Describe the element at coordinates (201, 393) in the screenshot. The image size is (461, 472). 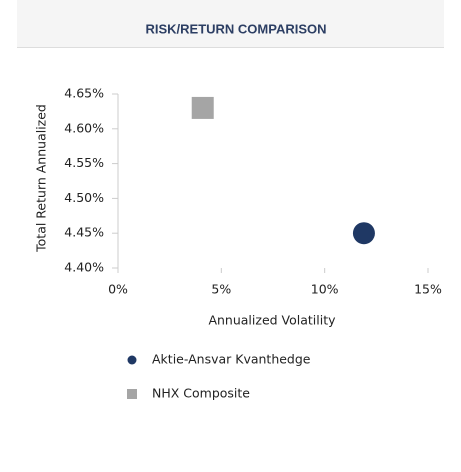
I see `legend-label: NHX Composite` at that location.